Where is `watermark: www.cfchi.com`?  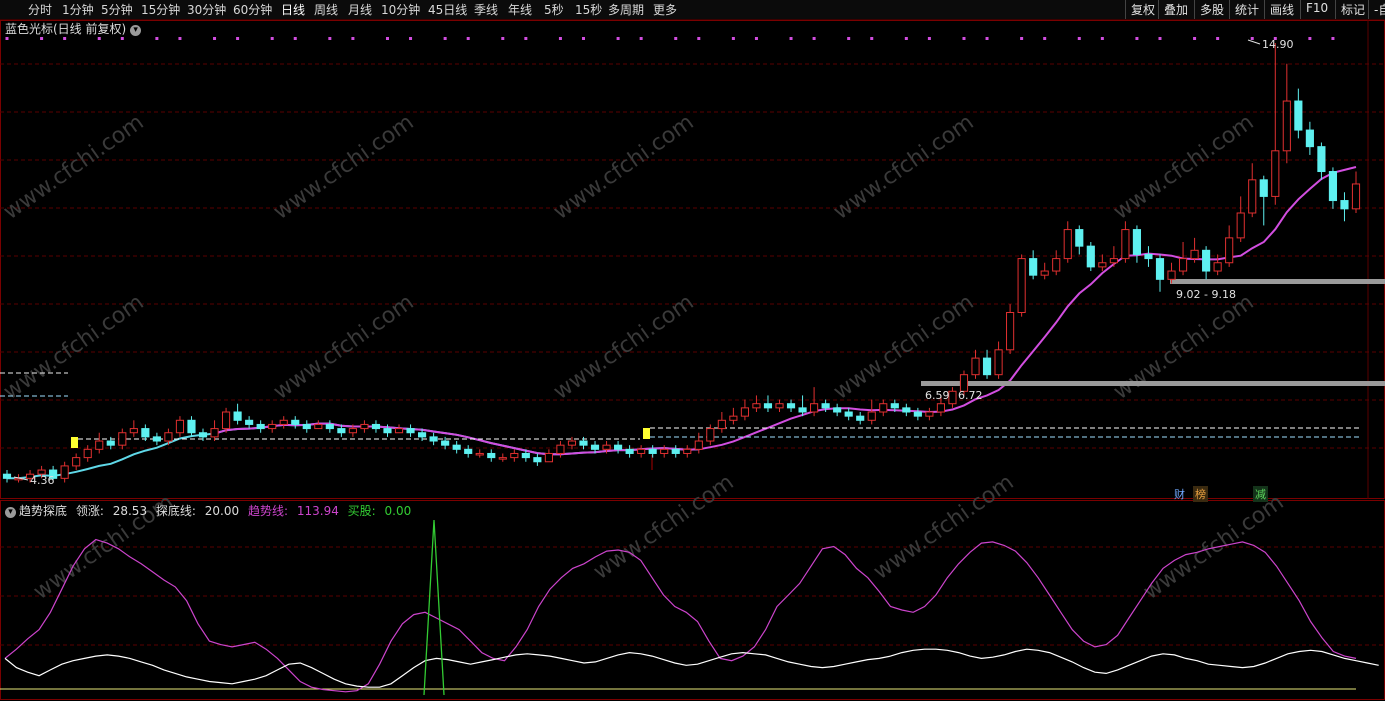
watermark: www.cfchi.com is located at coordinates (903, 347).